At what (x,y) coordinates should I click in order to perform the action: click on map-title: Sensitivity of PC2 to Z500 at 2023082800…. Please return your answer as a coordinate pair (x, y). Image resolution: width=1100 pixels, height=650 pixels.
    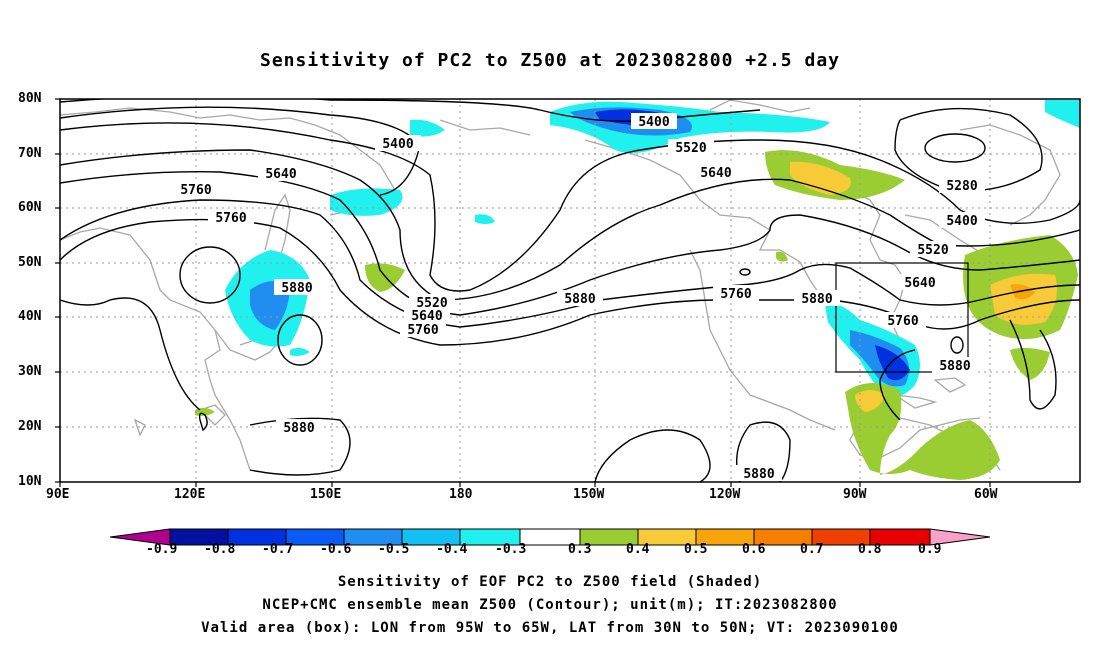
    Looking at the image, I should click on (549, 60).